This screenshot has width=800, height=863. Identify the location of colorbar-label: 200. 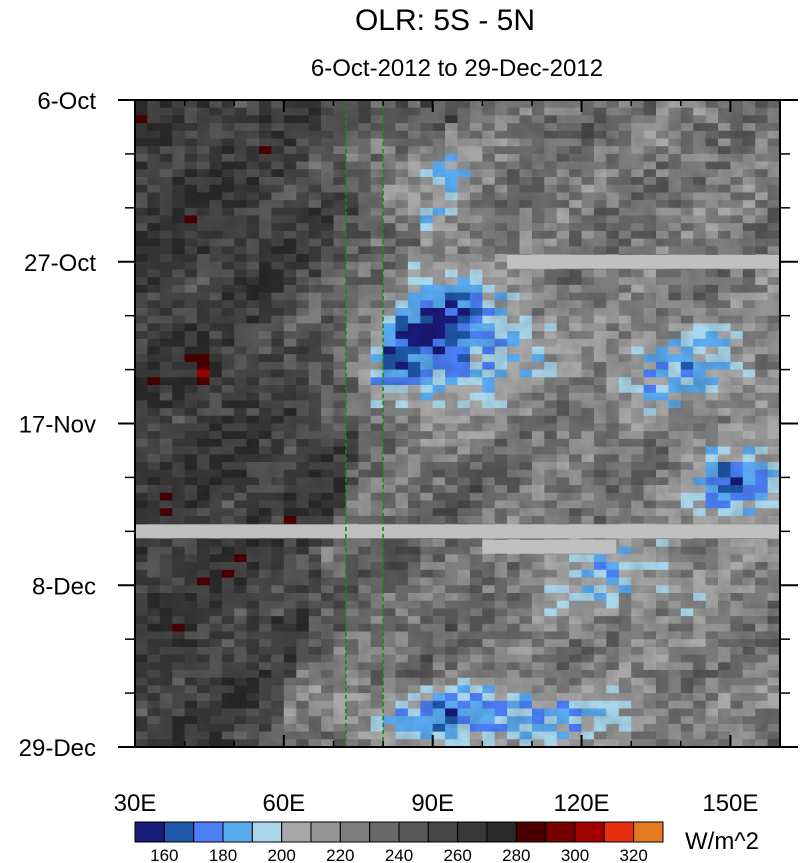
(281, 854).